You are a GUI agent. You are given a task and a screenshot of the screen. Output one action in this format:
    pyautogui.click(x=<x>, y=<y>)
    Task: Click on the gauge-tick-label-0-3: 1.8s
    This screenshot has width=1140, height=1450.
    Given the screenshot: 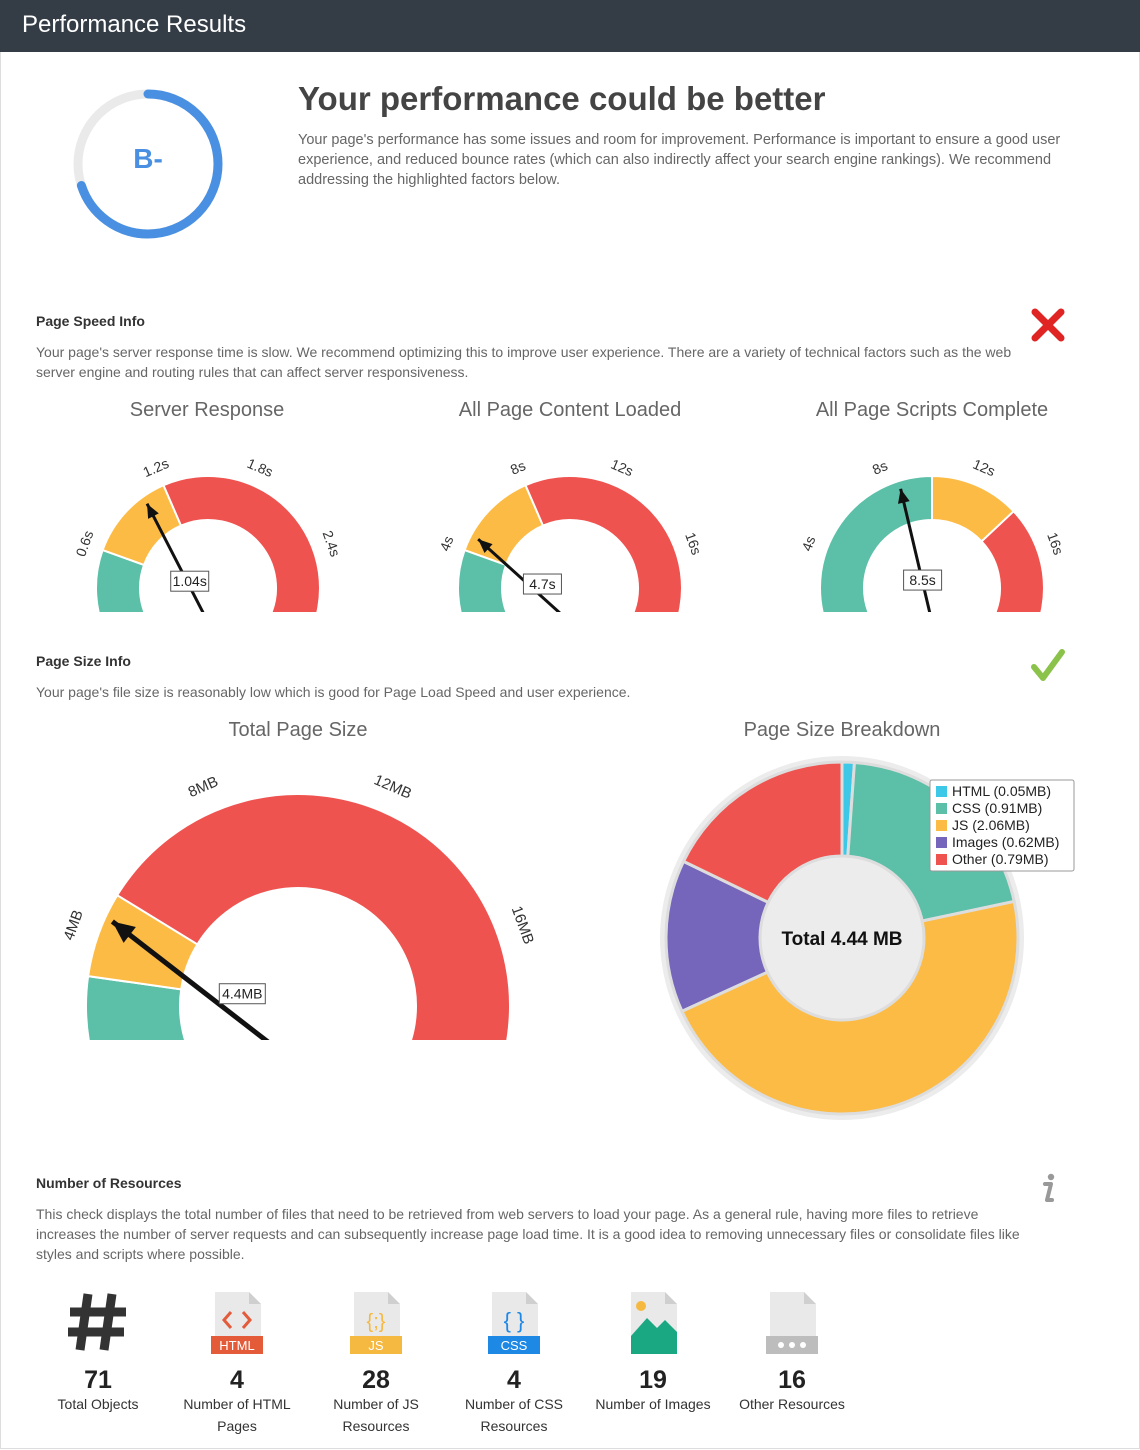 What is the action you would take?
    pyautogui.click(x=260, y=467)
    